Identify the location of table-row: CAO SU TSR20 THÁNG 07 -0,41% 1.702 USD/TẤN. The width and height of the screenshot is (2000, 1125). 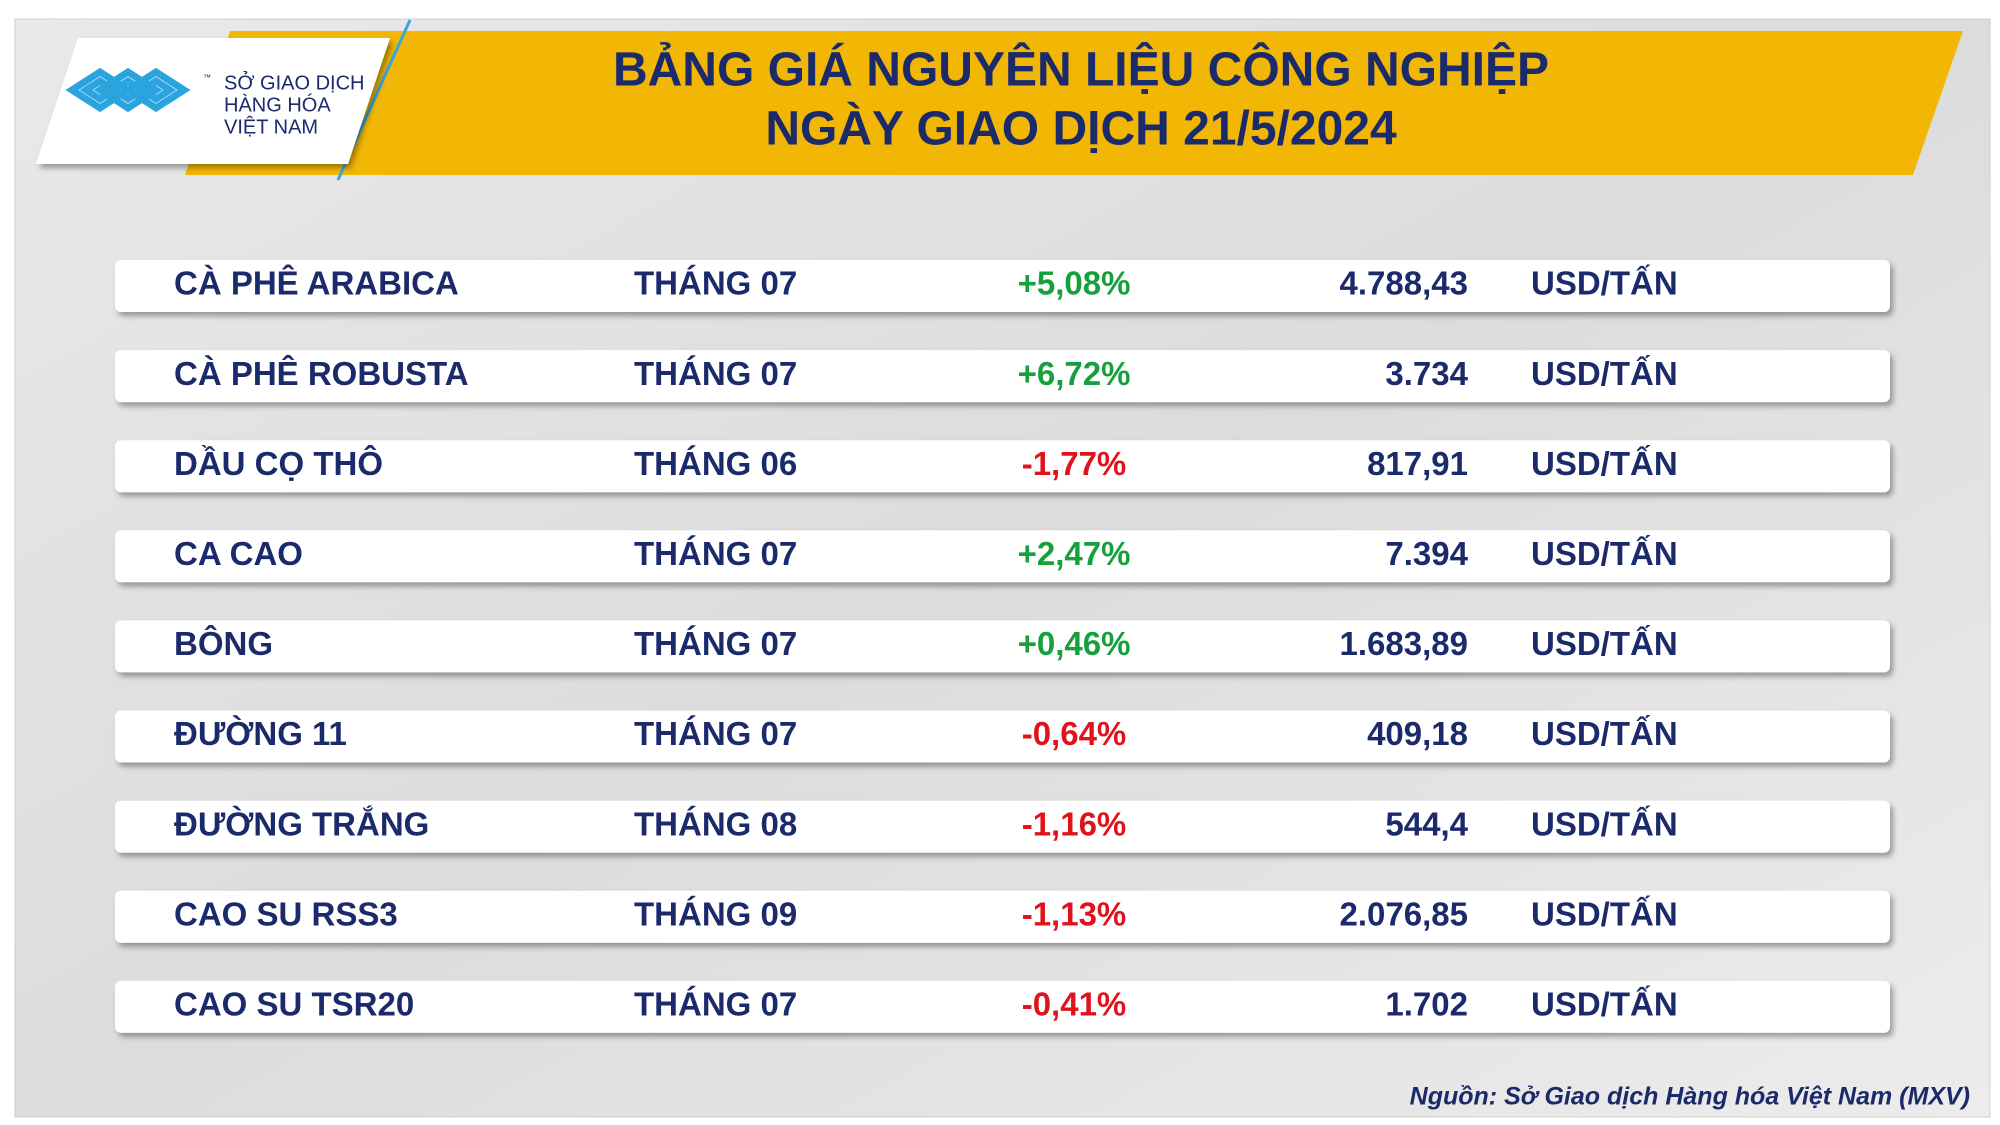
(1002, 1006).